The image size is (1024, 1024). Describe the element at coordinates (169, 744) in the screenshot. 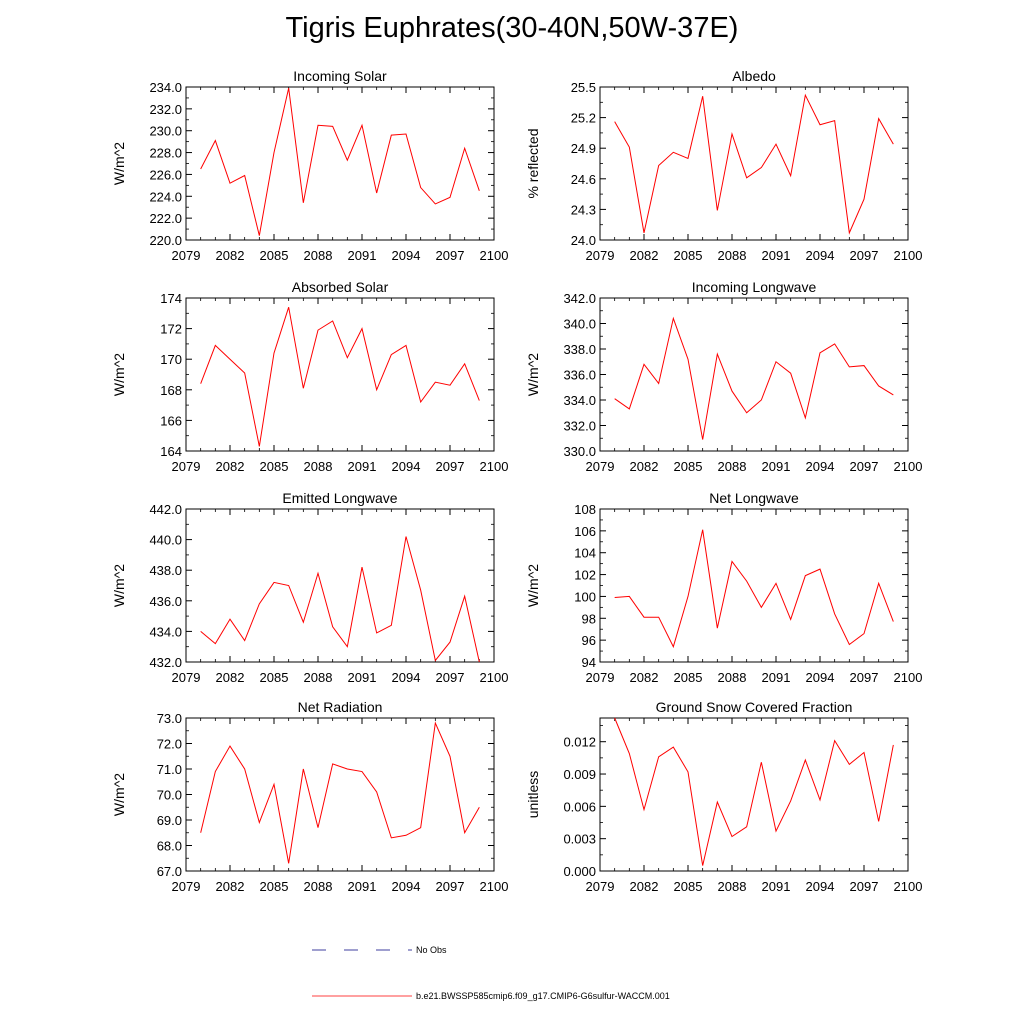

I see `y-tick-label: 72.0` at that location.